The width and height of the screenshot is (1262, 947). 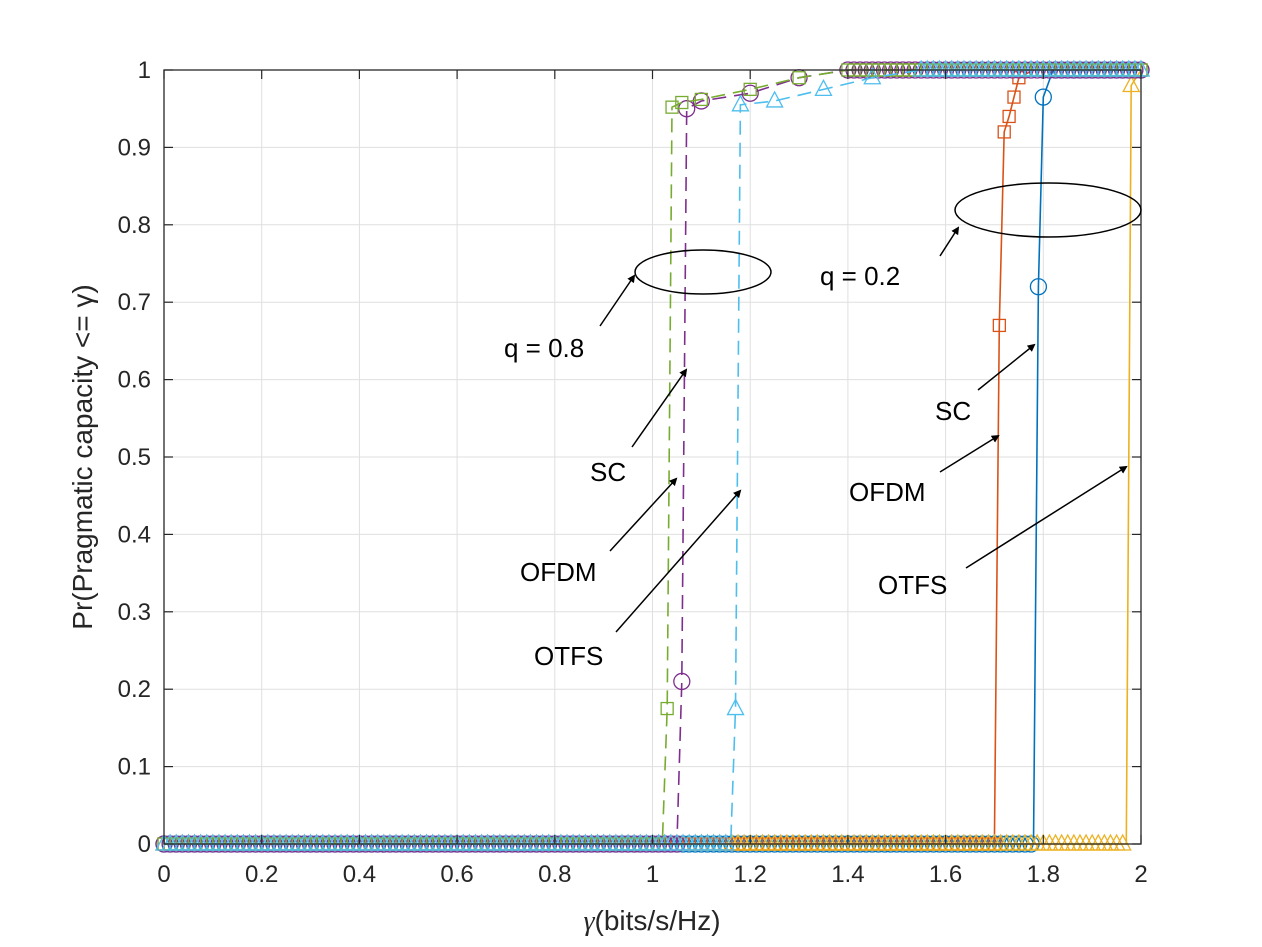 I want to click on sc-left-arrow, so click(x=659, y=408).